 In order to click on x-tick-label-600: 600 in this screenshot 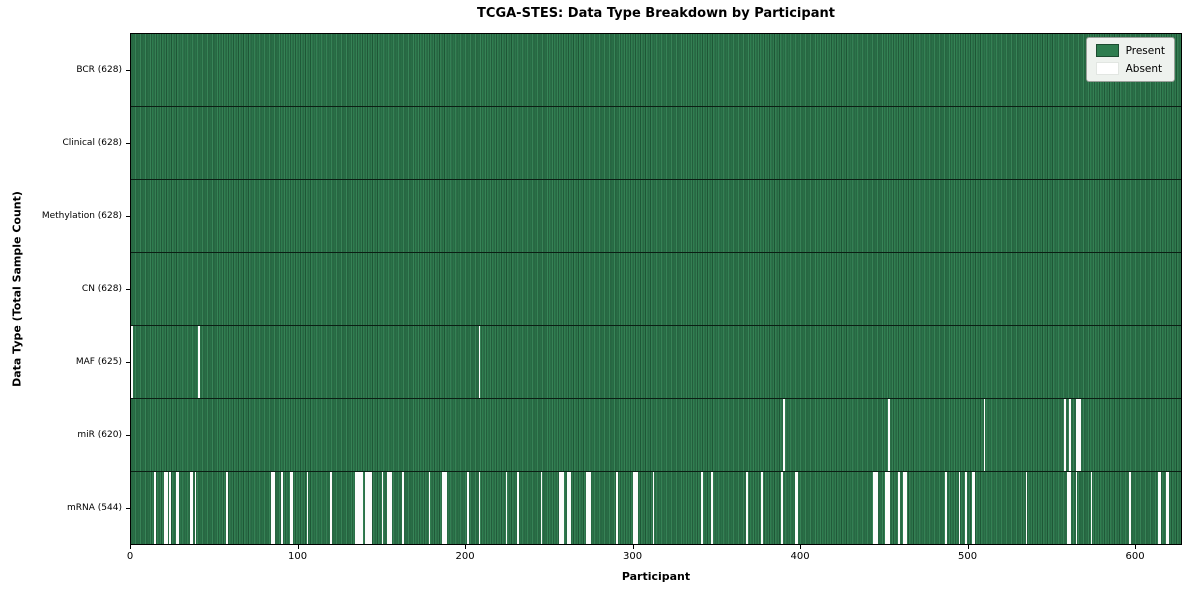, I will do `click(1135, 556)`.